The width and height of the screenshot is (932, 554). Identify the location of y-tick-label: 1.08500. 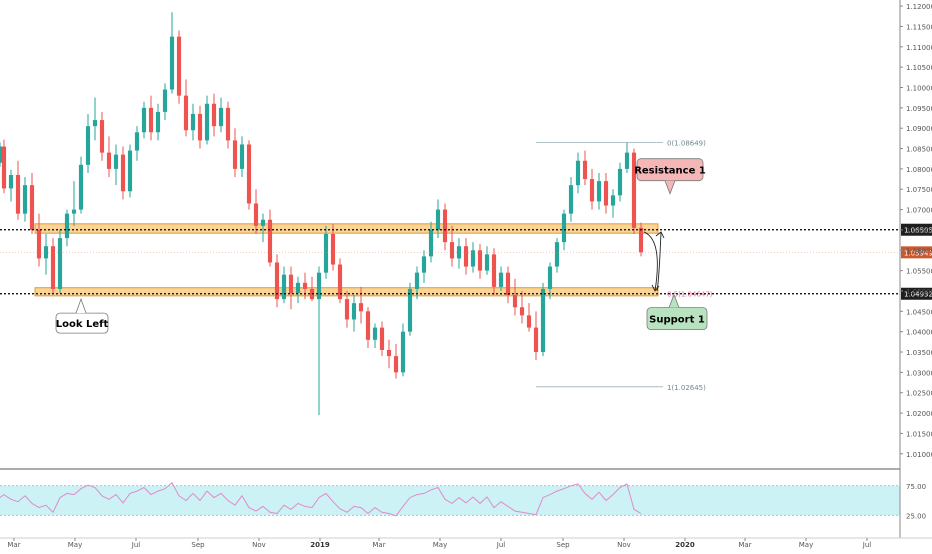
(919, 150).